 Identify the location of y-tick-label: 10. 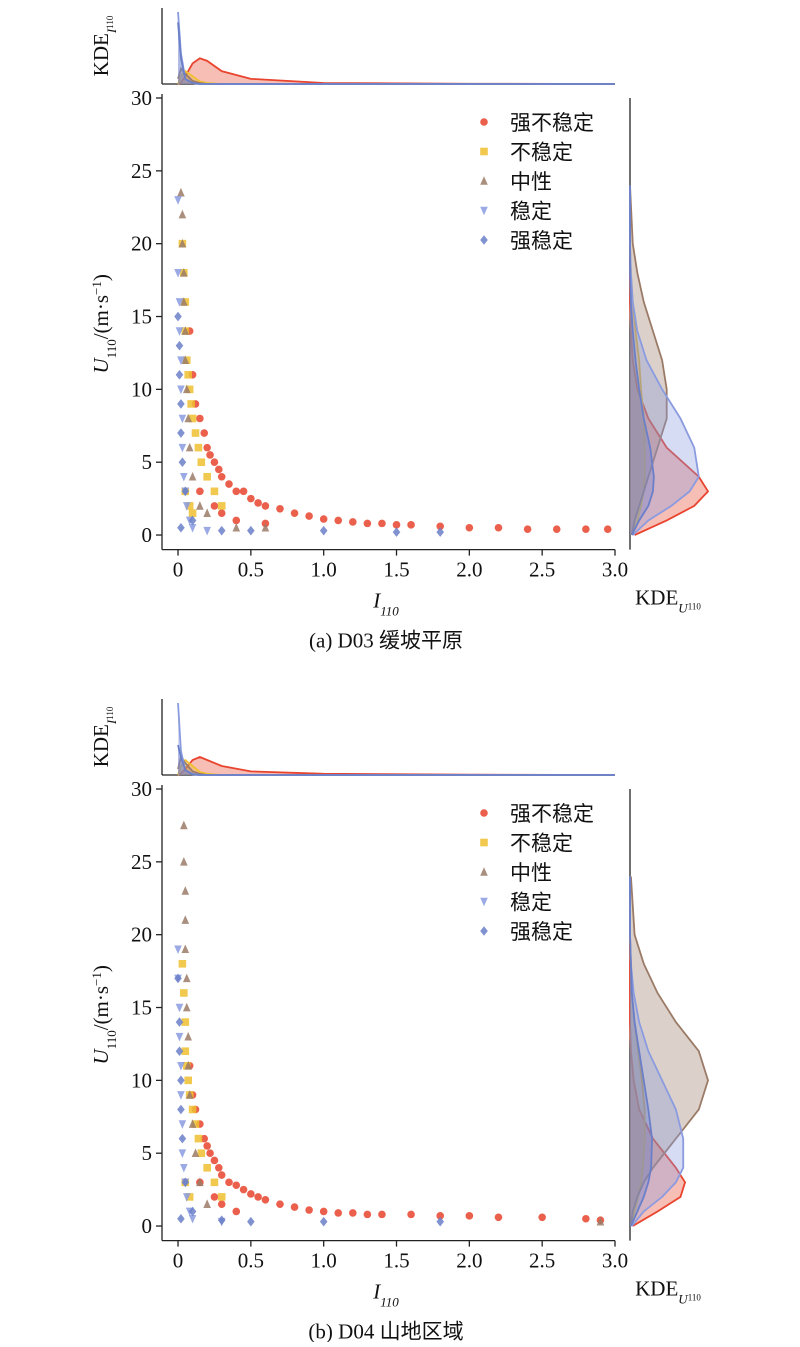
(141, 389).